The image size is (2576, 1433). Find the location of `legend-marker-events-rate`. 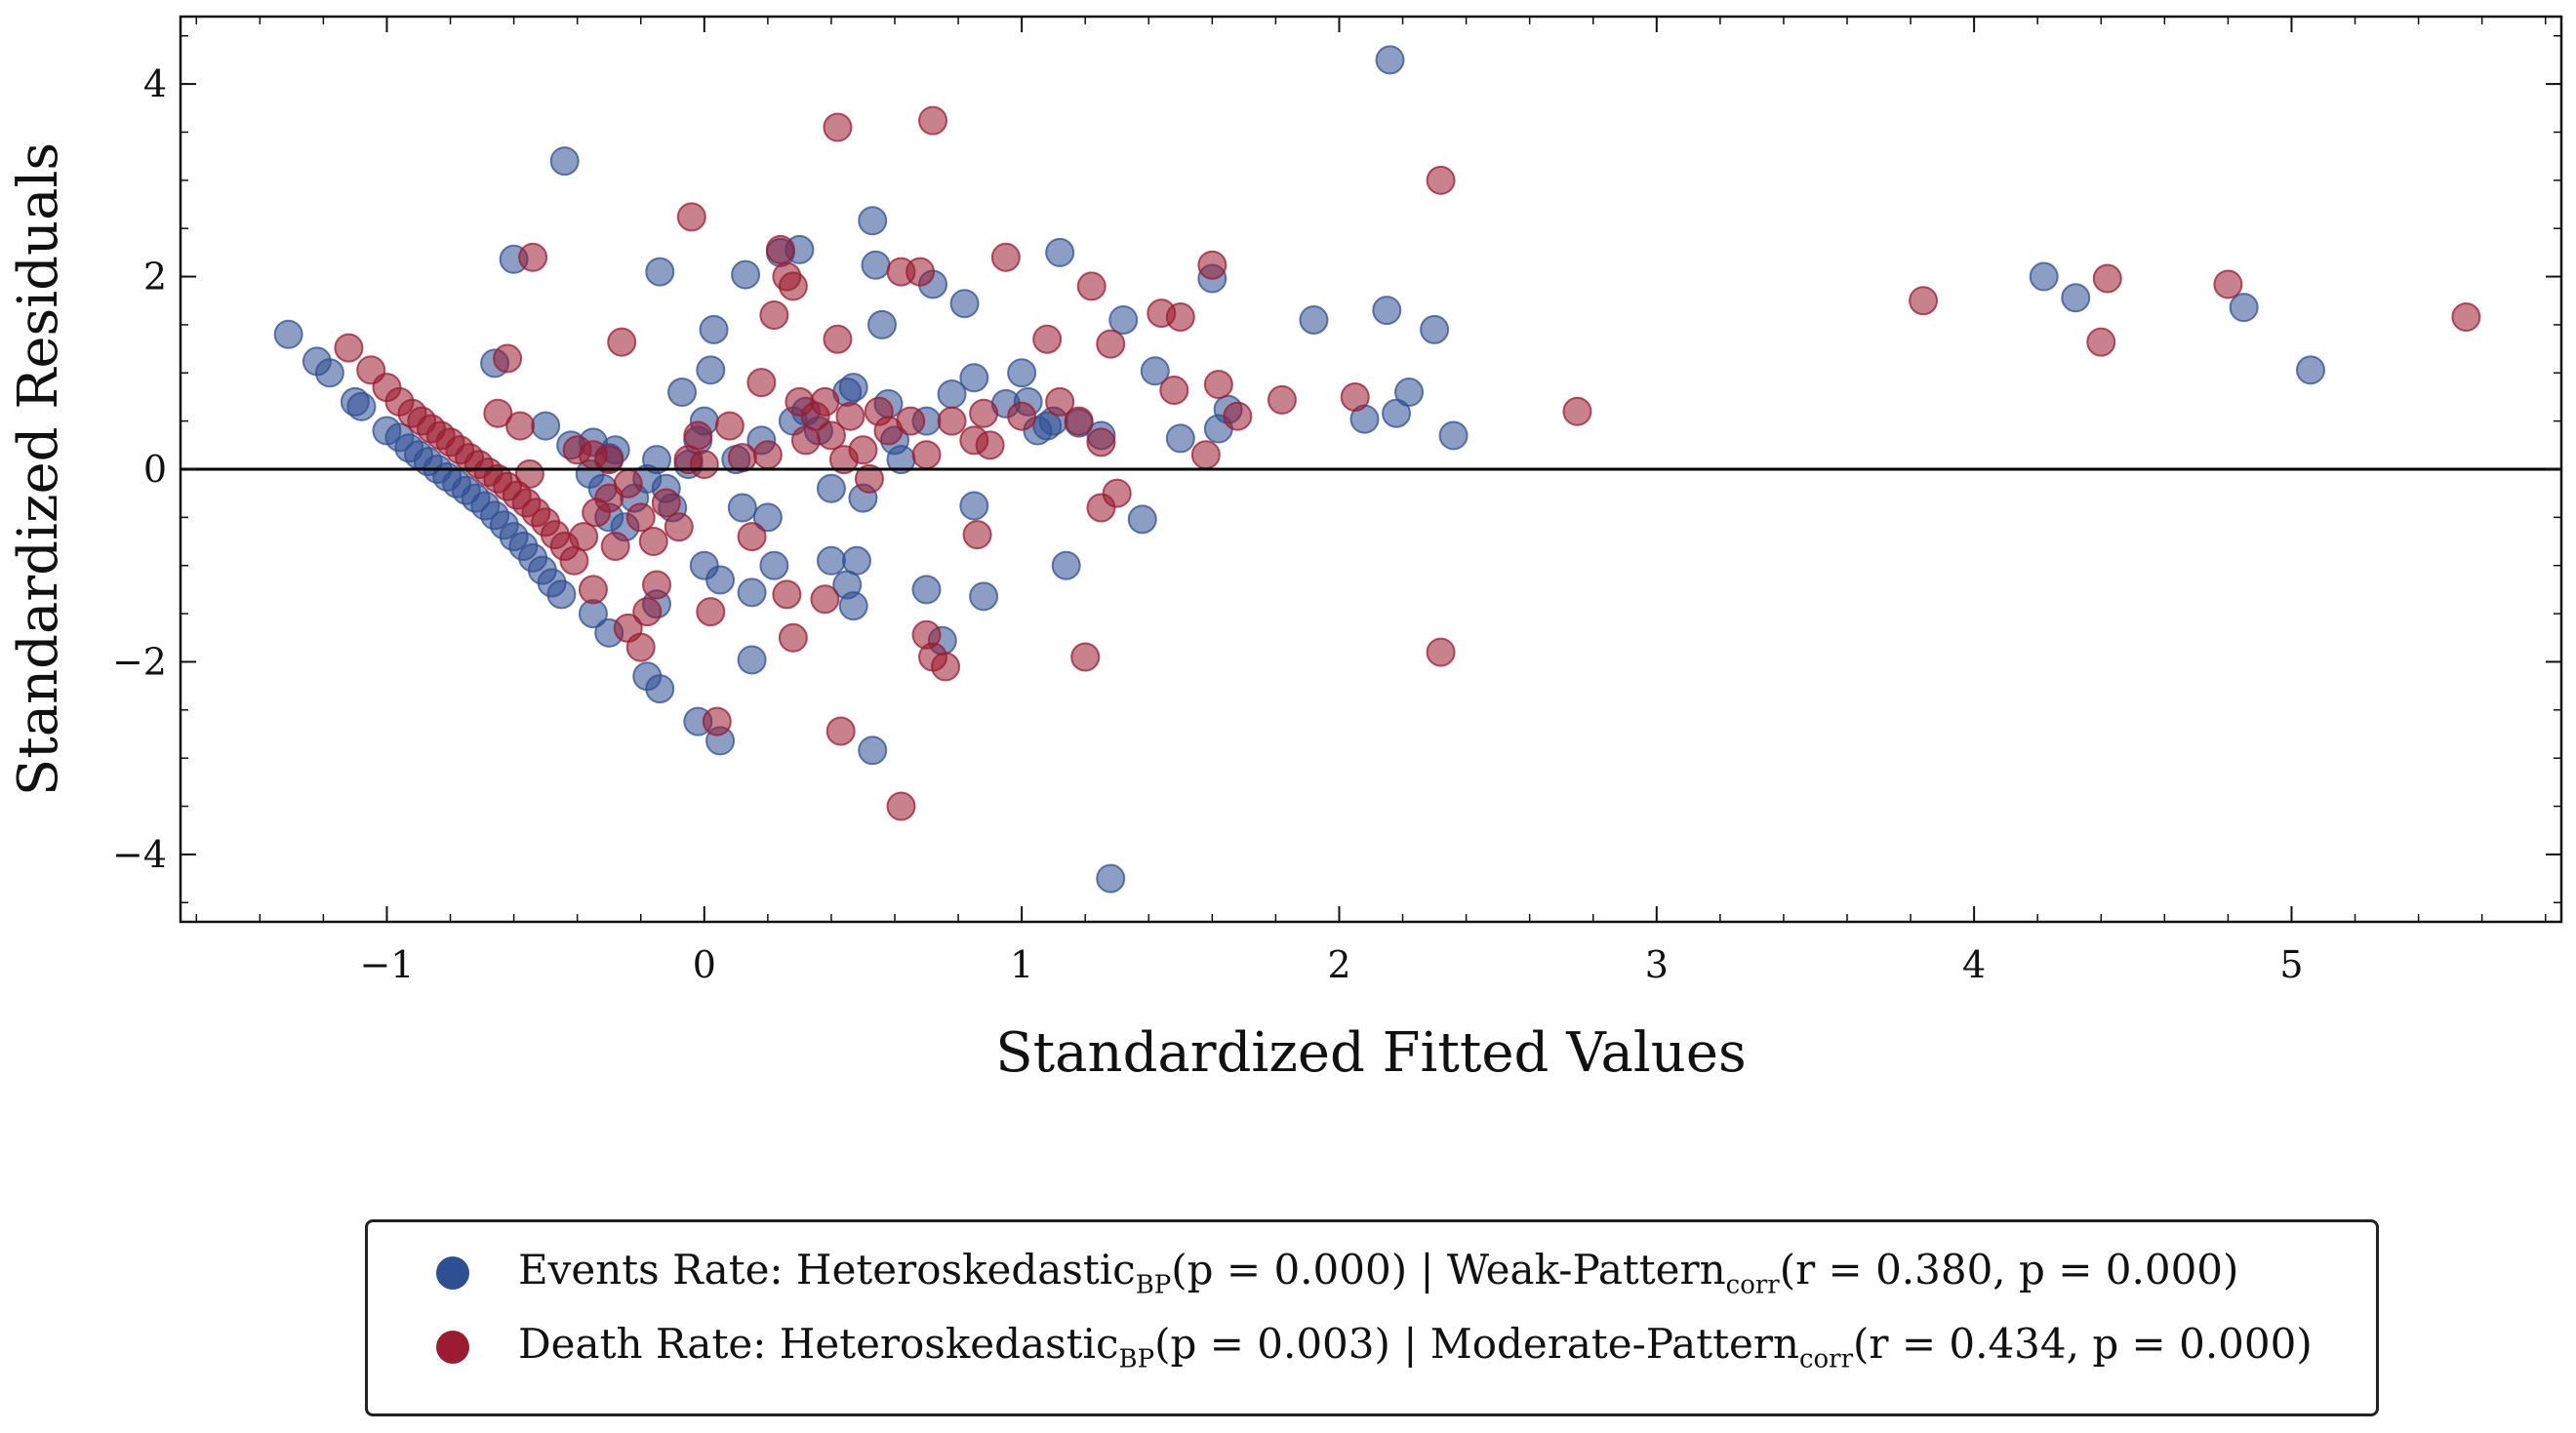

legend-marker-events-rate is located at coordinates (452, 1273).